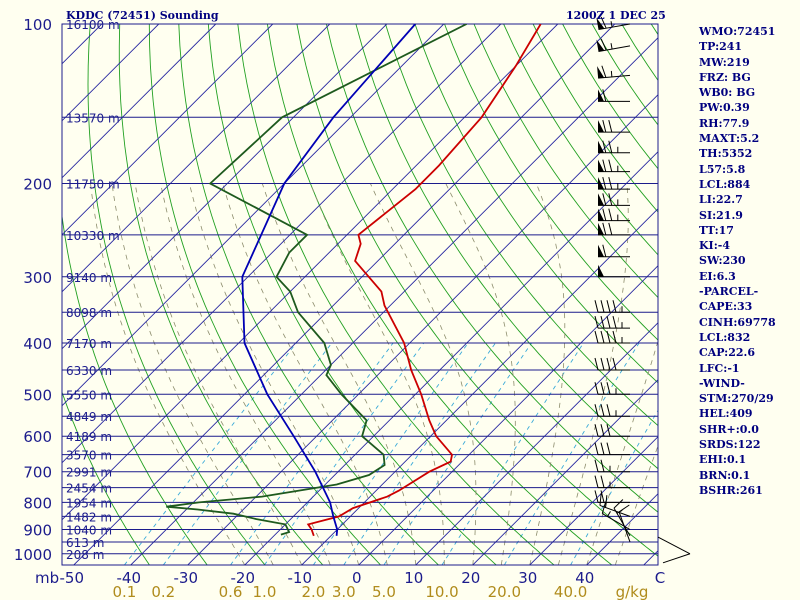 The image size is (800, 600). Describe the element at coordinates (721, 47) in the screenshot. I see `index-line: TP:241` at that location.